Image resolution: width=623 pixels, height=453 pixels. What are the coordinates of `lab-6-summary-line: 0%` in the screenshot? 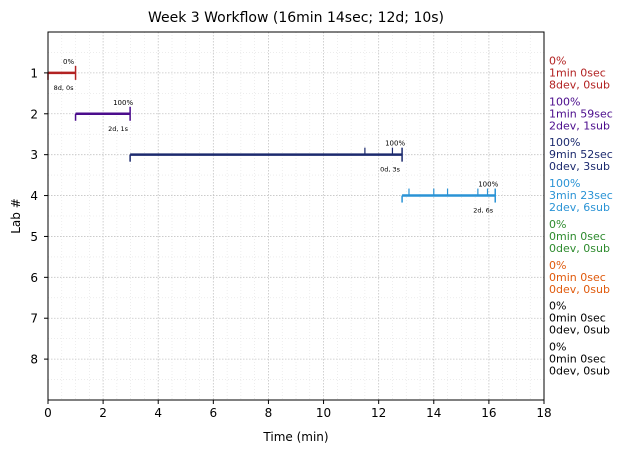 It's located at (557, 265).